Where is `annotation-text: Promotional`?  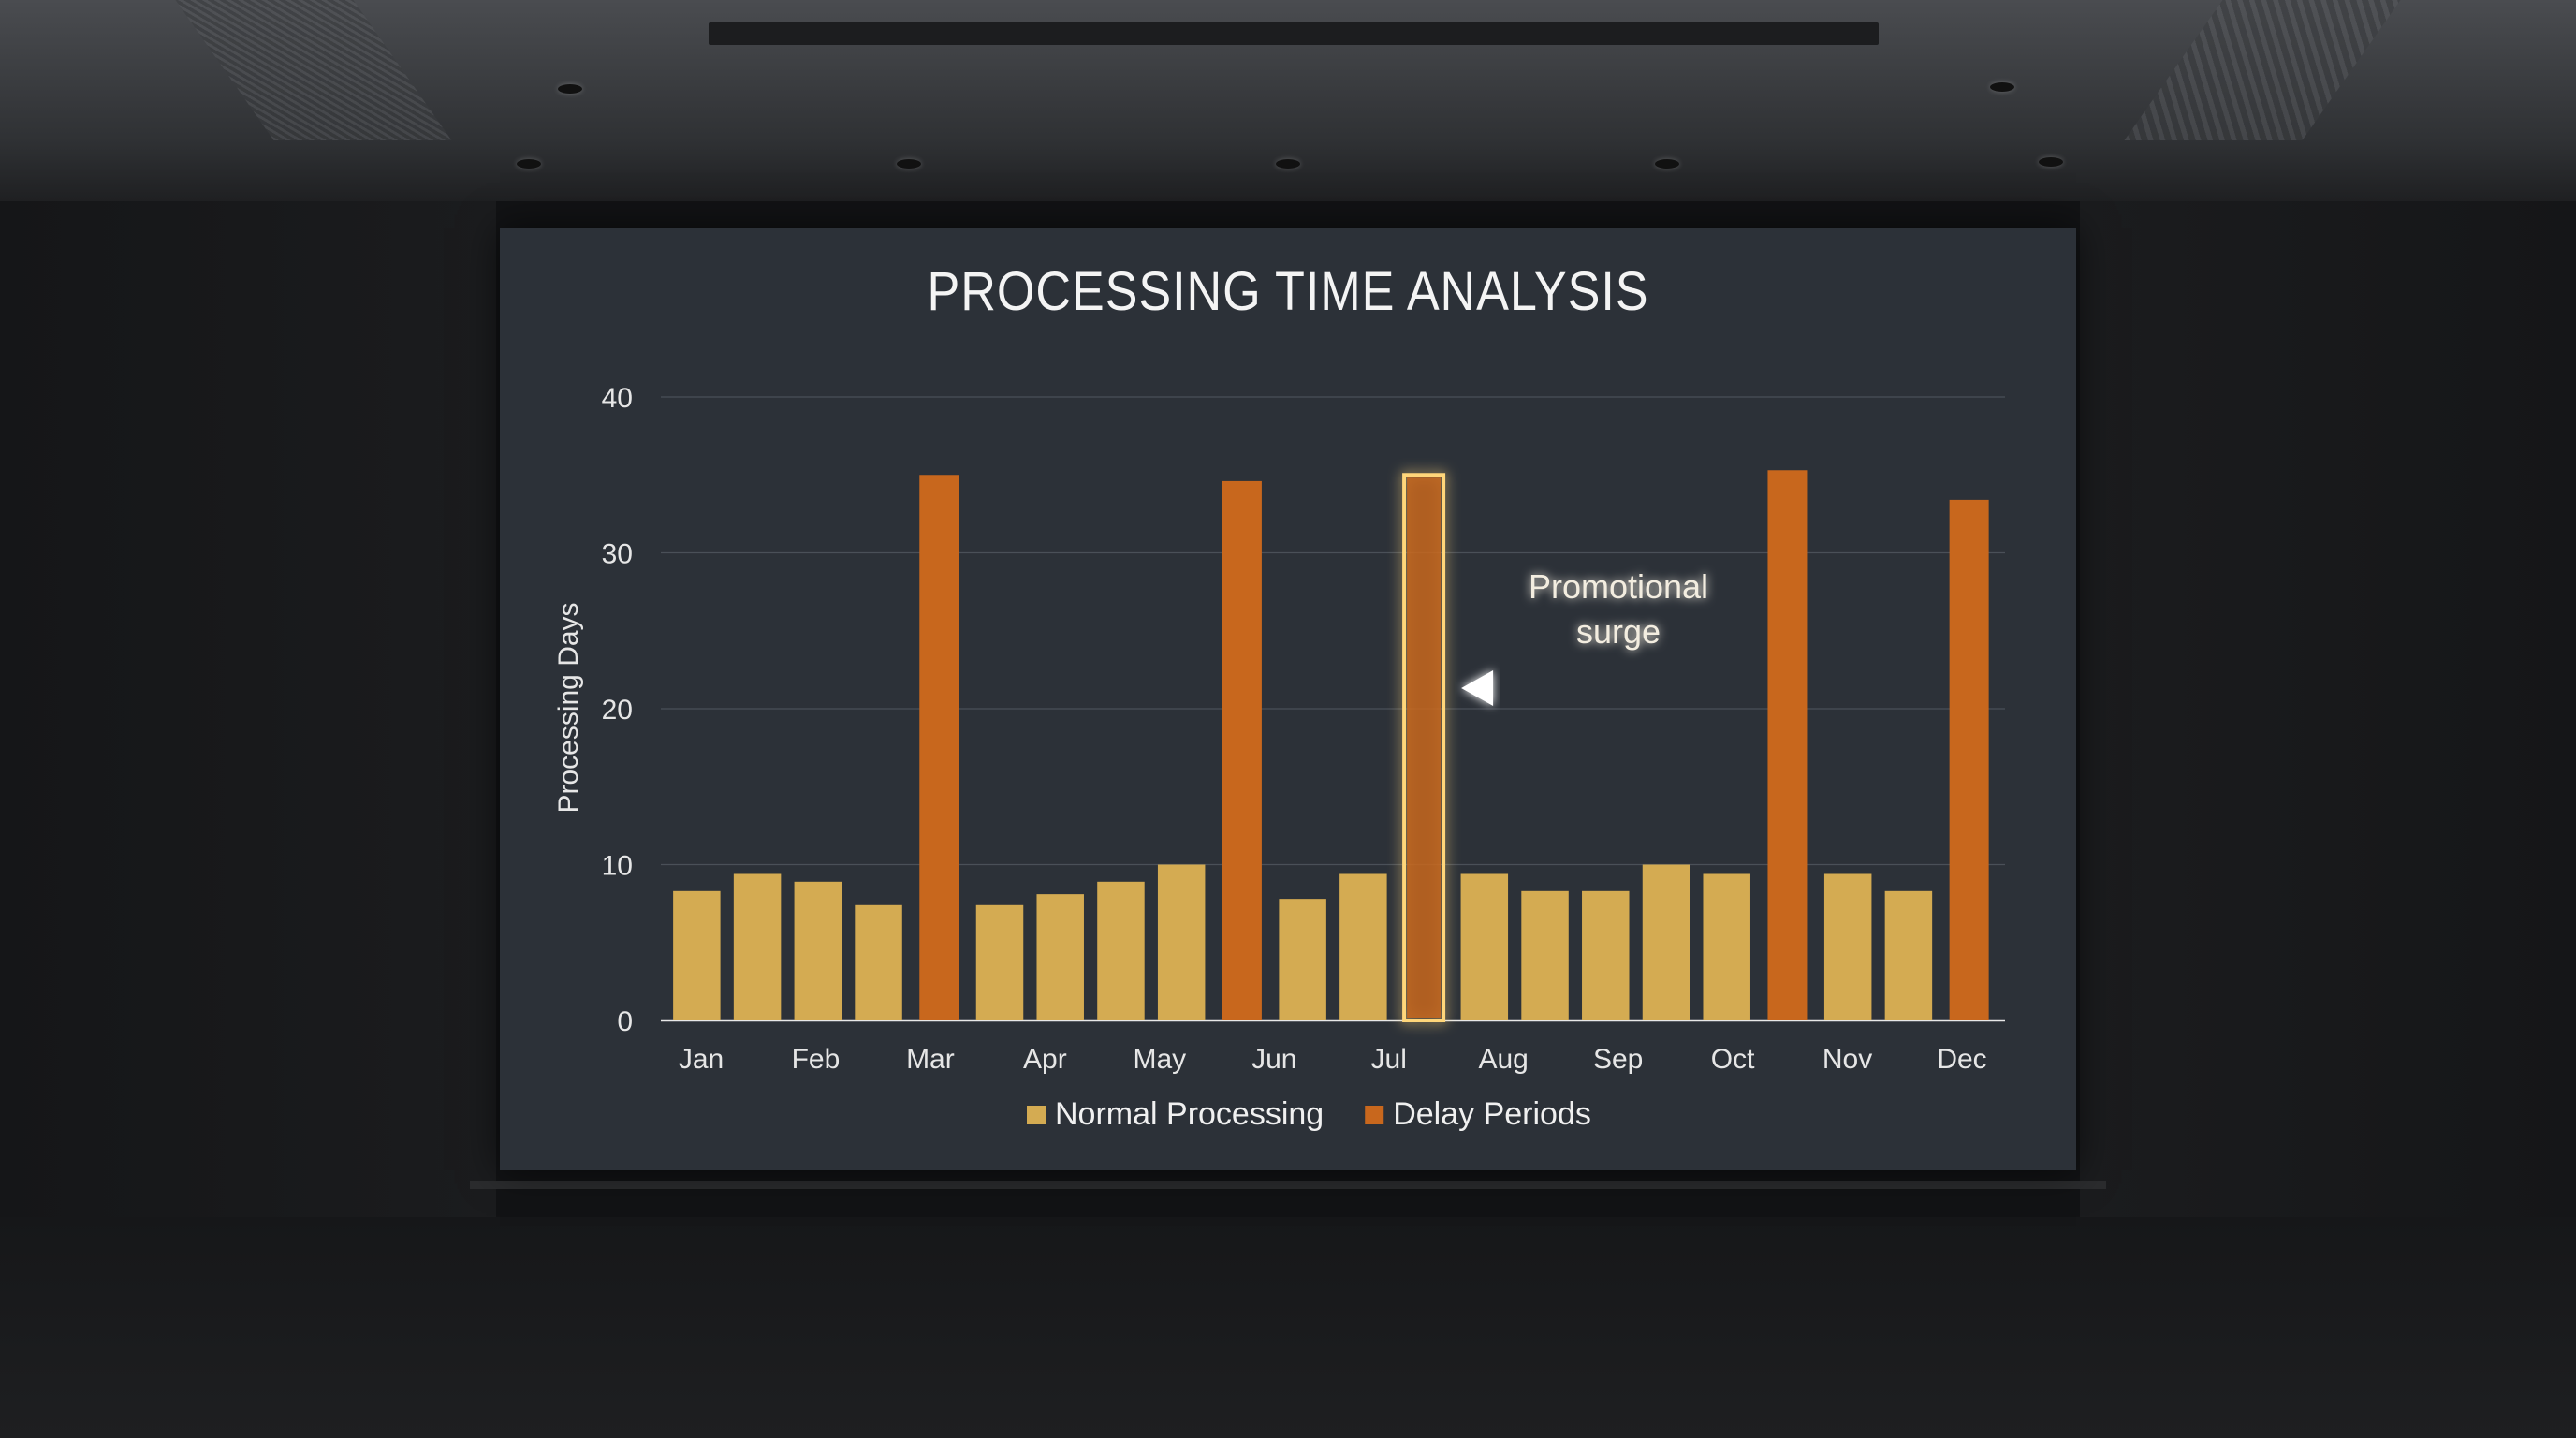 annotation-text: Promotional is located at coordinates (1618, 586).